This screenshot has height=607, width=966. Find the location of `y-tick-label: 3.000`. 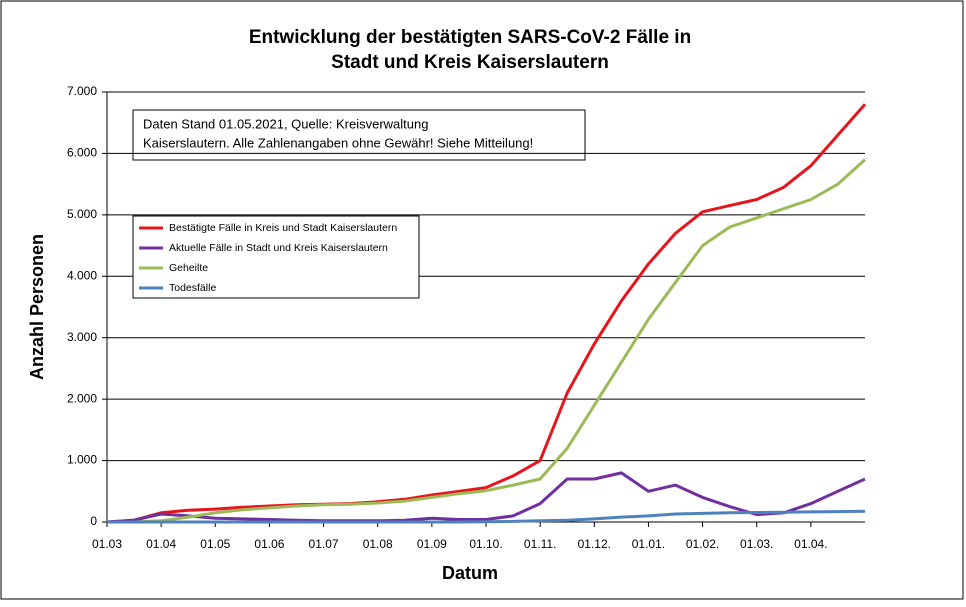

y-tick-label: 3.000 is located at coordinates (82, 337).